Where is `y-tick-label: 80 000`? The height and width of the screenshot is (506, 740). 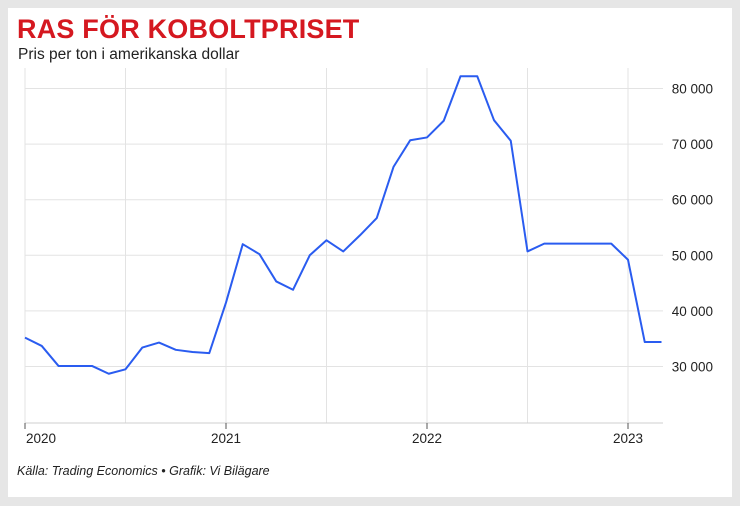 y-tick-label: 80 000 is located at coordinates (692, 89).